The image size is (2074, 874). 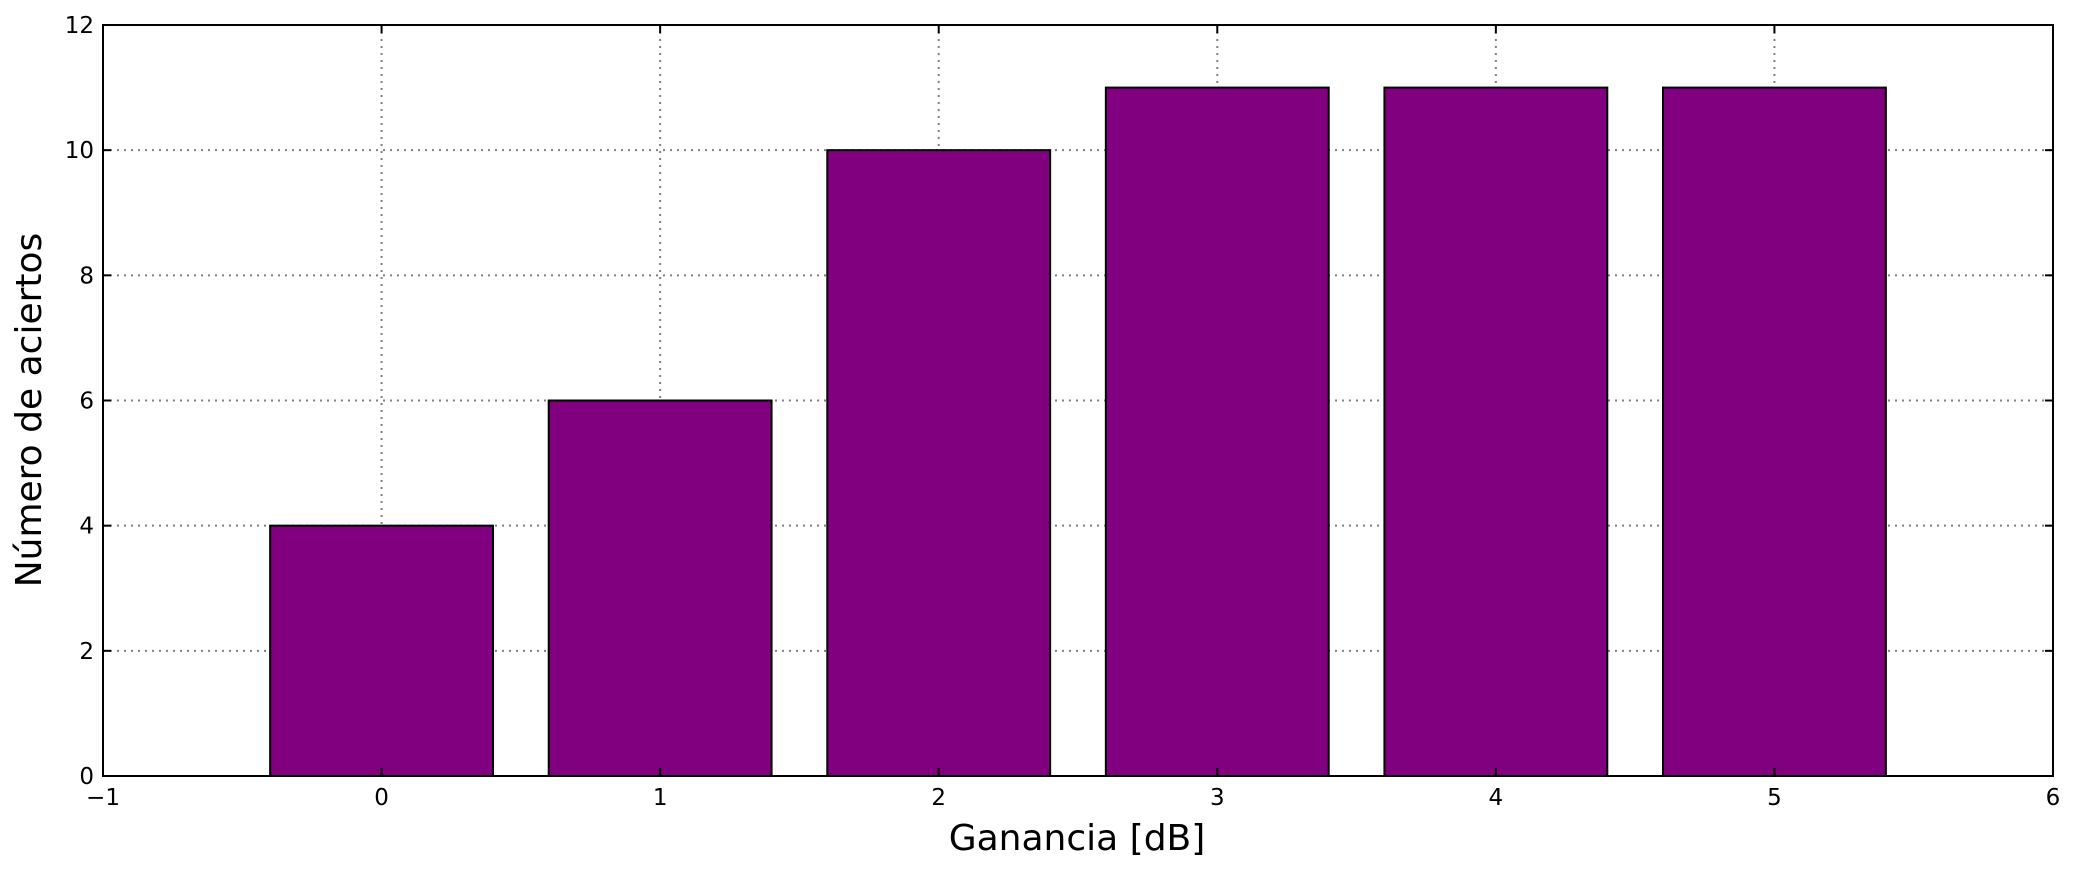 What do you see at coordinates (1217, 798) in the screenshot?
I see `x-tick-label: 3` at bounding box center [1217, 798].